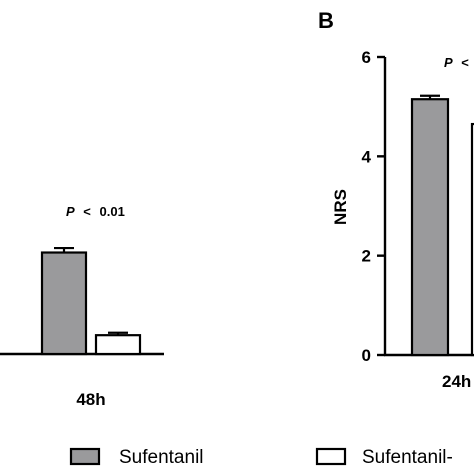 The width and height of the screenshot is (474, 474). What do you see at coordinates (366, 355) in the screenshot?
I see `panel-b-y-tick-label-0: 0` at bounding box center [366, 355].